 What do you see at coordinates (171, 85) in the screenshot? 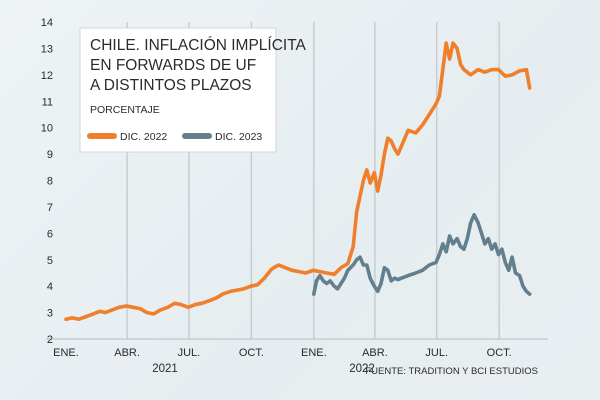
I see `chart-title-line-3: A DISTINTOS PLAZOS` at bounding box center [171, 85].